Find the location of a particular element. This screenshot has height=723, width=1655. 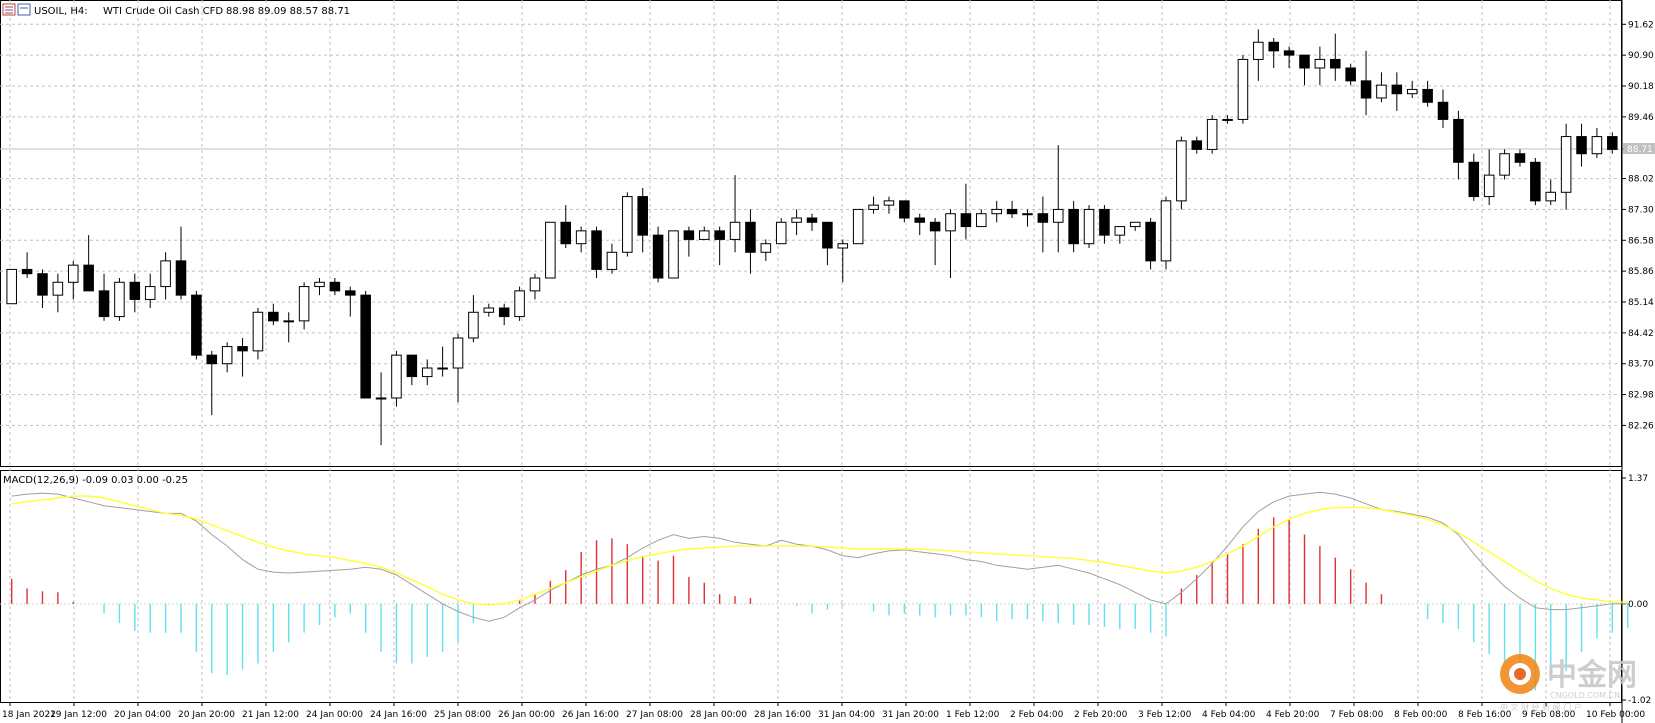

macd-tick-label: 1.37 is located at coordinates (1638, 479).